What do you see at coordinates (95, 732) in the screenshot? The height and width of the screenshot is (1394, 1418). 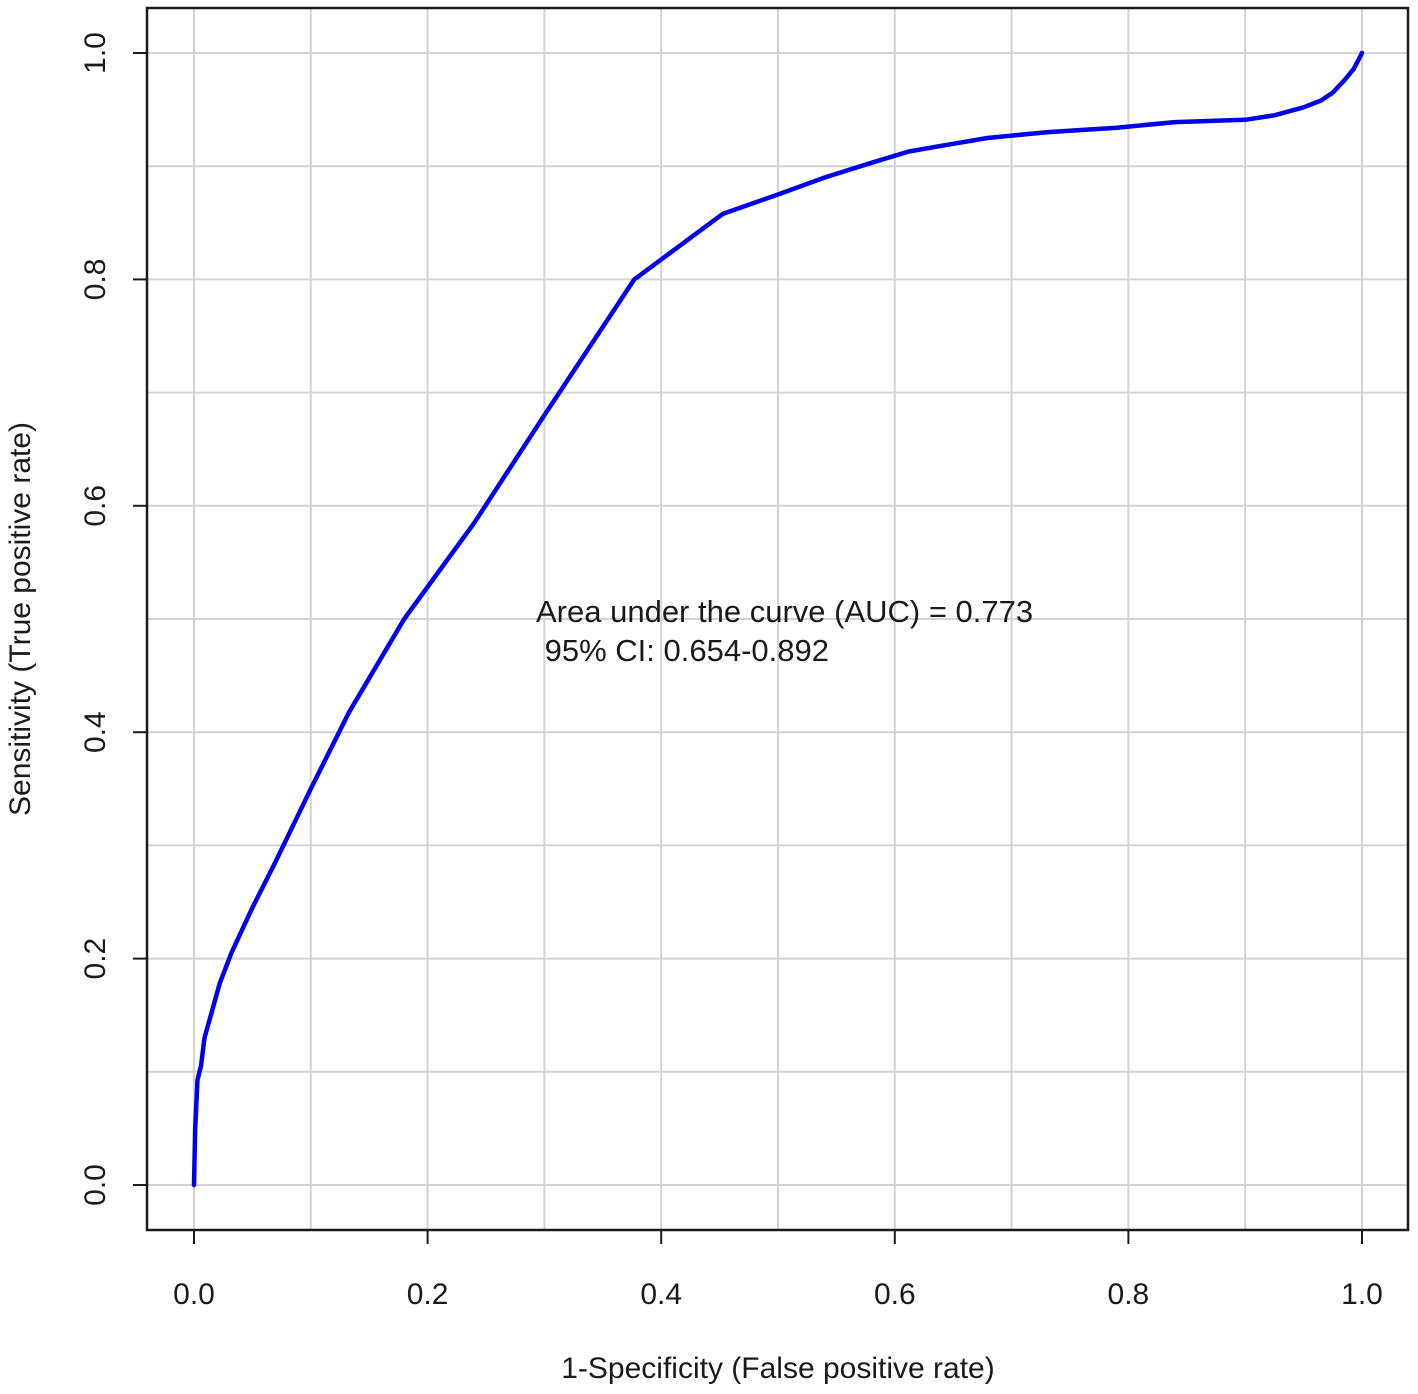 I see `y-tick-label: 0.4` at bounding box center [95, 732].